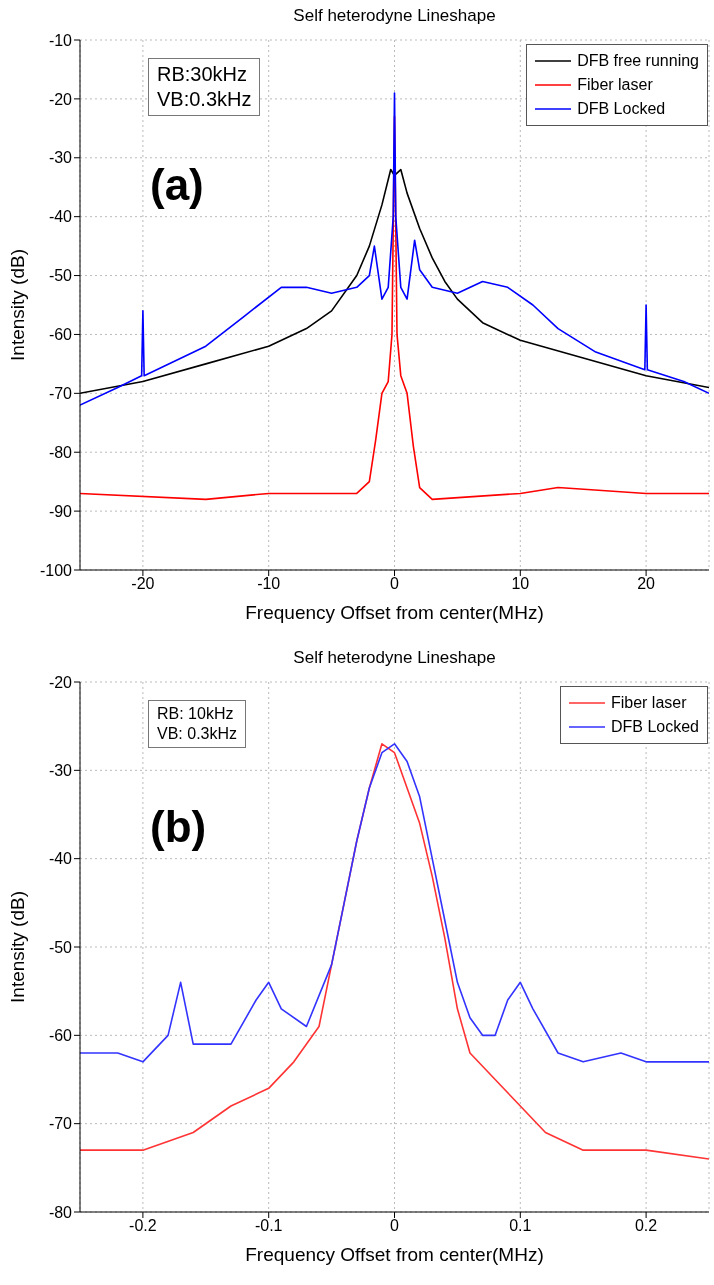 This screenshot has width=714, height=1285. What do you see at coordinates (204, 99) in the screenshot?
I see `annotation: VB:0.3kHz` at bounding box center [204, 99].